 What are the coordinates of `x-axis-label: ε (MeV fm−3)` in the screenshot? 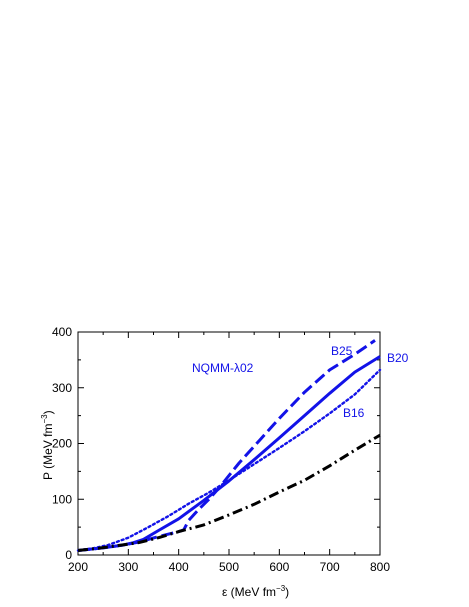 It's located at (255, 591).